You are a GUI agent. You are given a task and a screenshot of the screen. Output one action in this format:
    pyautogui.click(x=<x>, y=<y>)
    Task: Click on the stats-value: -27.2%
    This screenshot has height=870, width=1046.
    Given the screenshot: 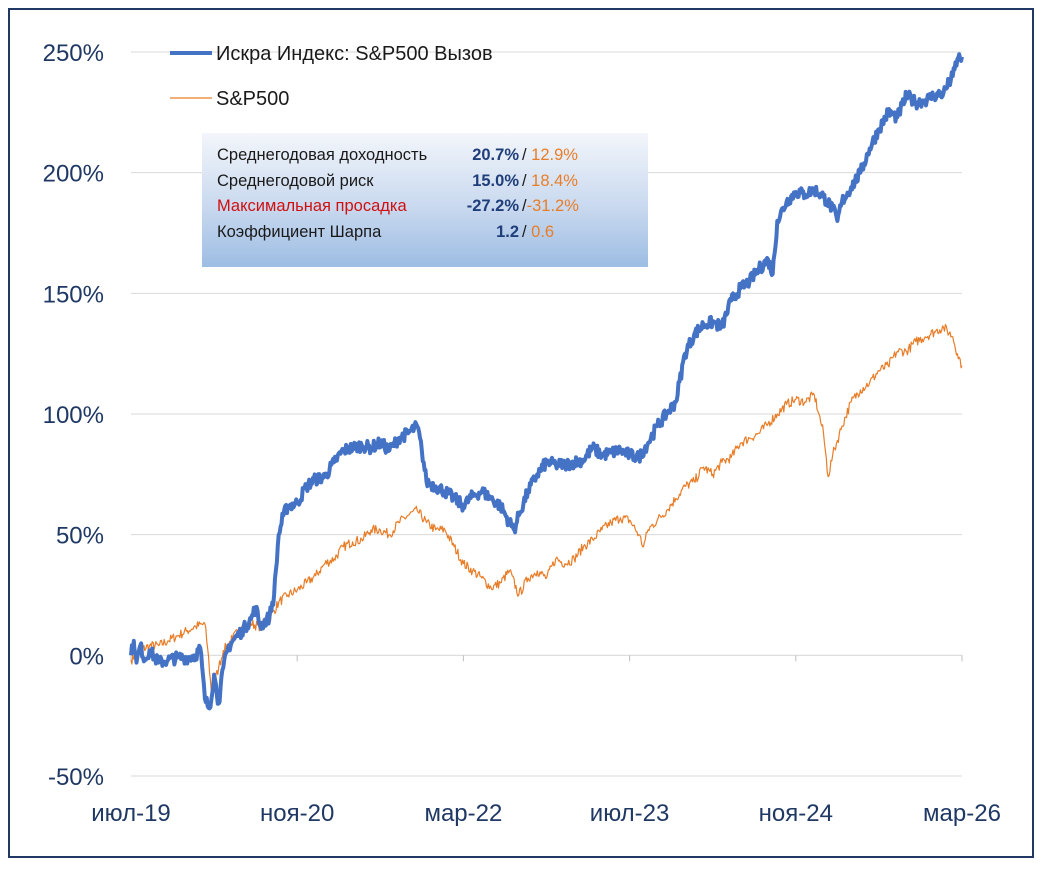 What is the action you would take?
    pyautogui.click(x=492, y=206)
    